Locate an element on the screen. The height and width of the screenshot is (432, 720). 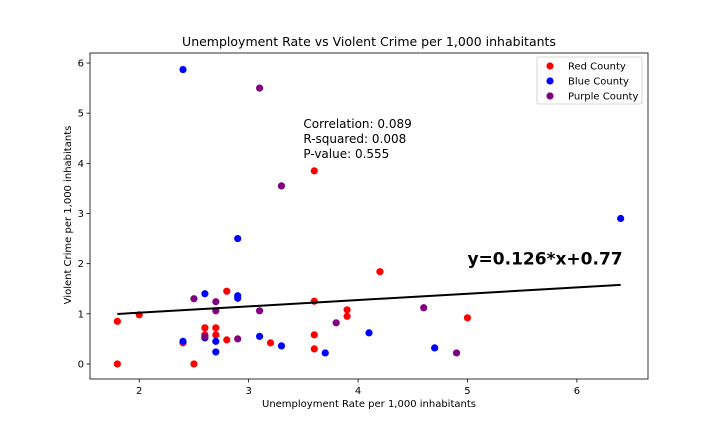
legend-label: Blue County is located at coordinates (598, 82).